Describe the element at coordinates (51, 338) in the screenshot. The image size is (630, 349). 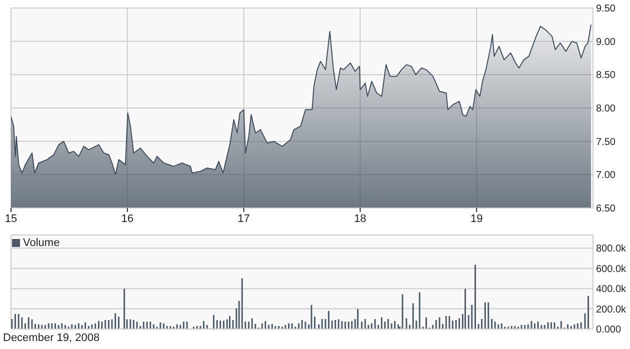
I see `text: December 19, 2008` at that location.